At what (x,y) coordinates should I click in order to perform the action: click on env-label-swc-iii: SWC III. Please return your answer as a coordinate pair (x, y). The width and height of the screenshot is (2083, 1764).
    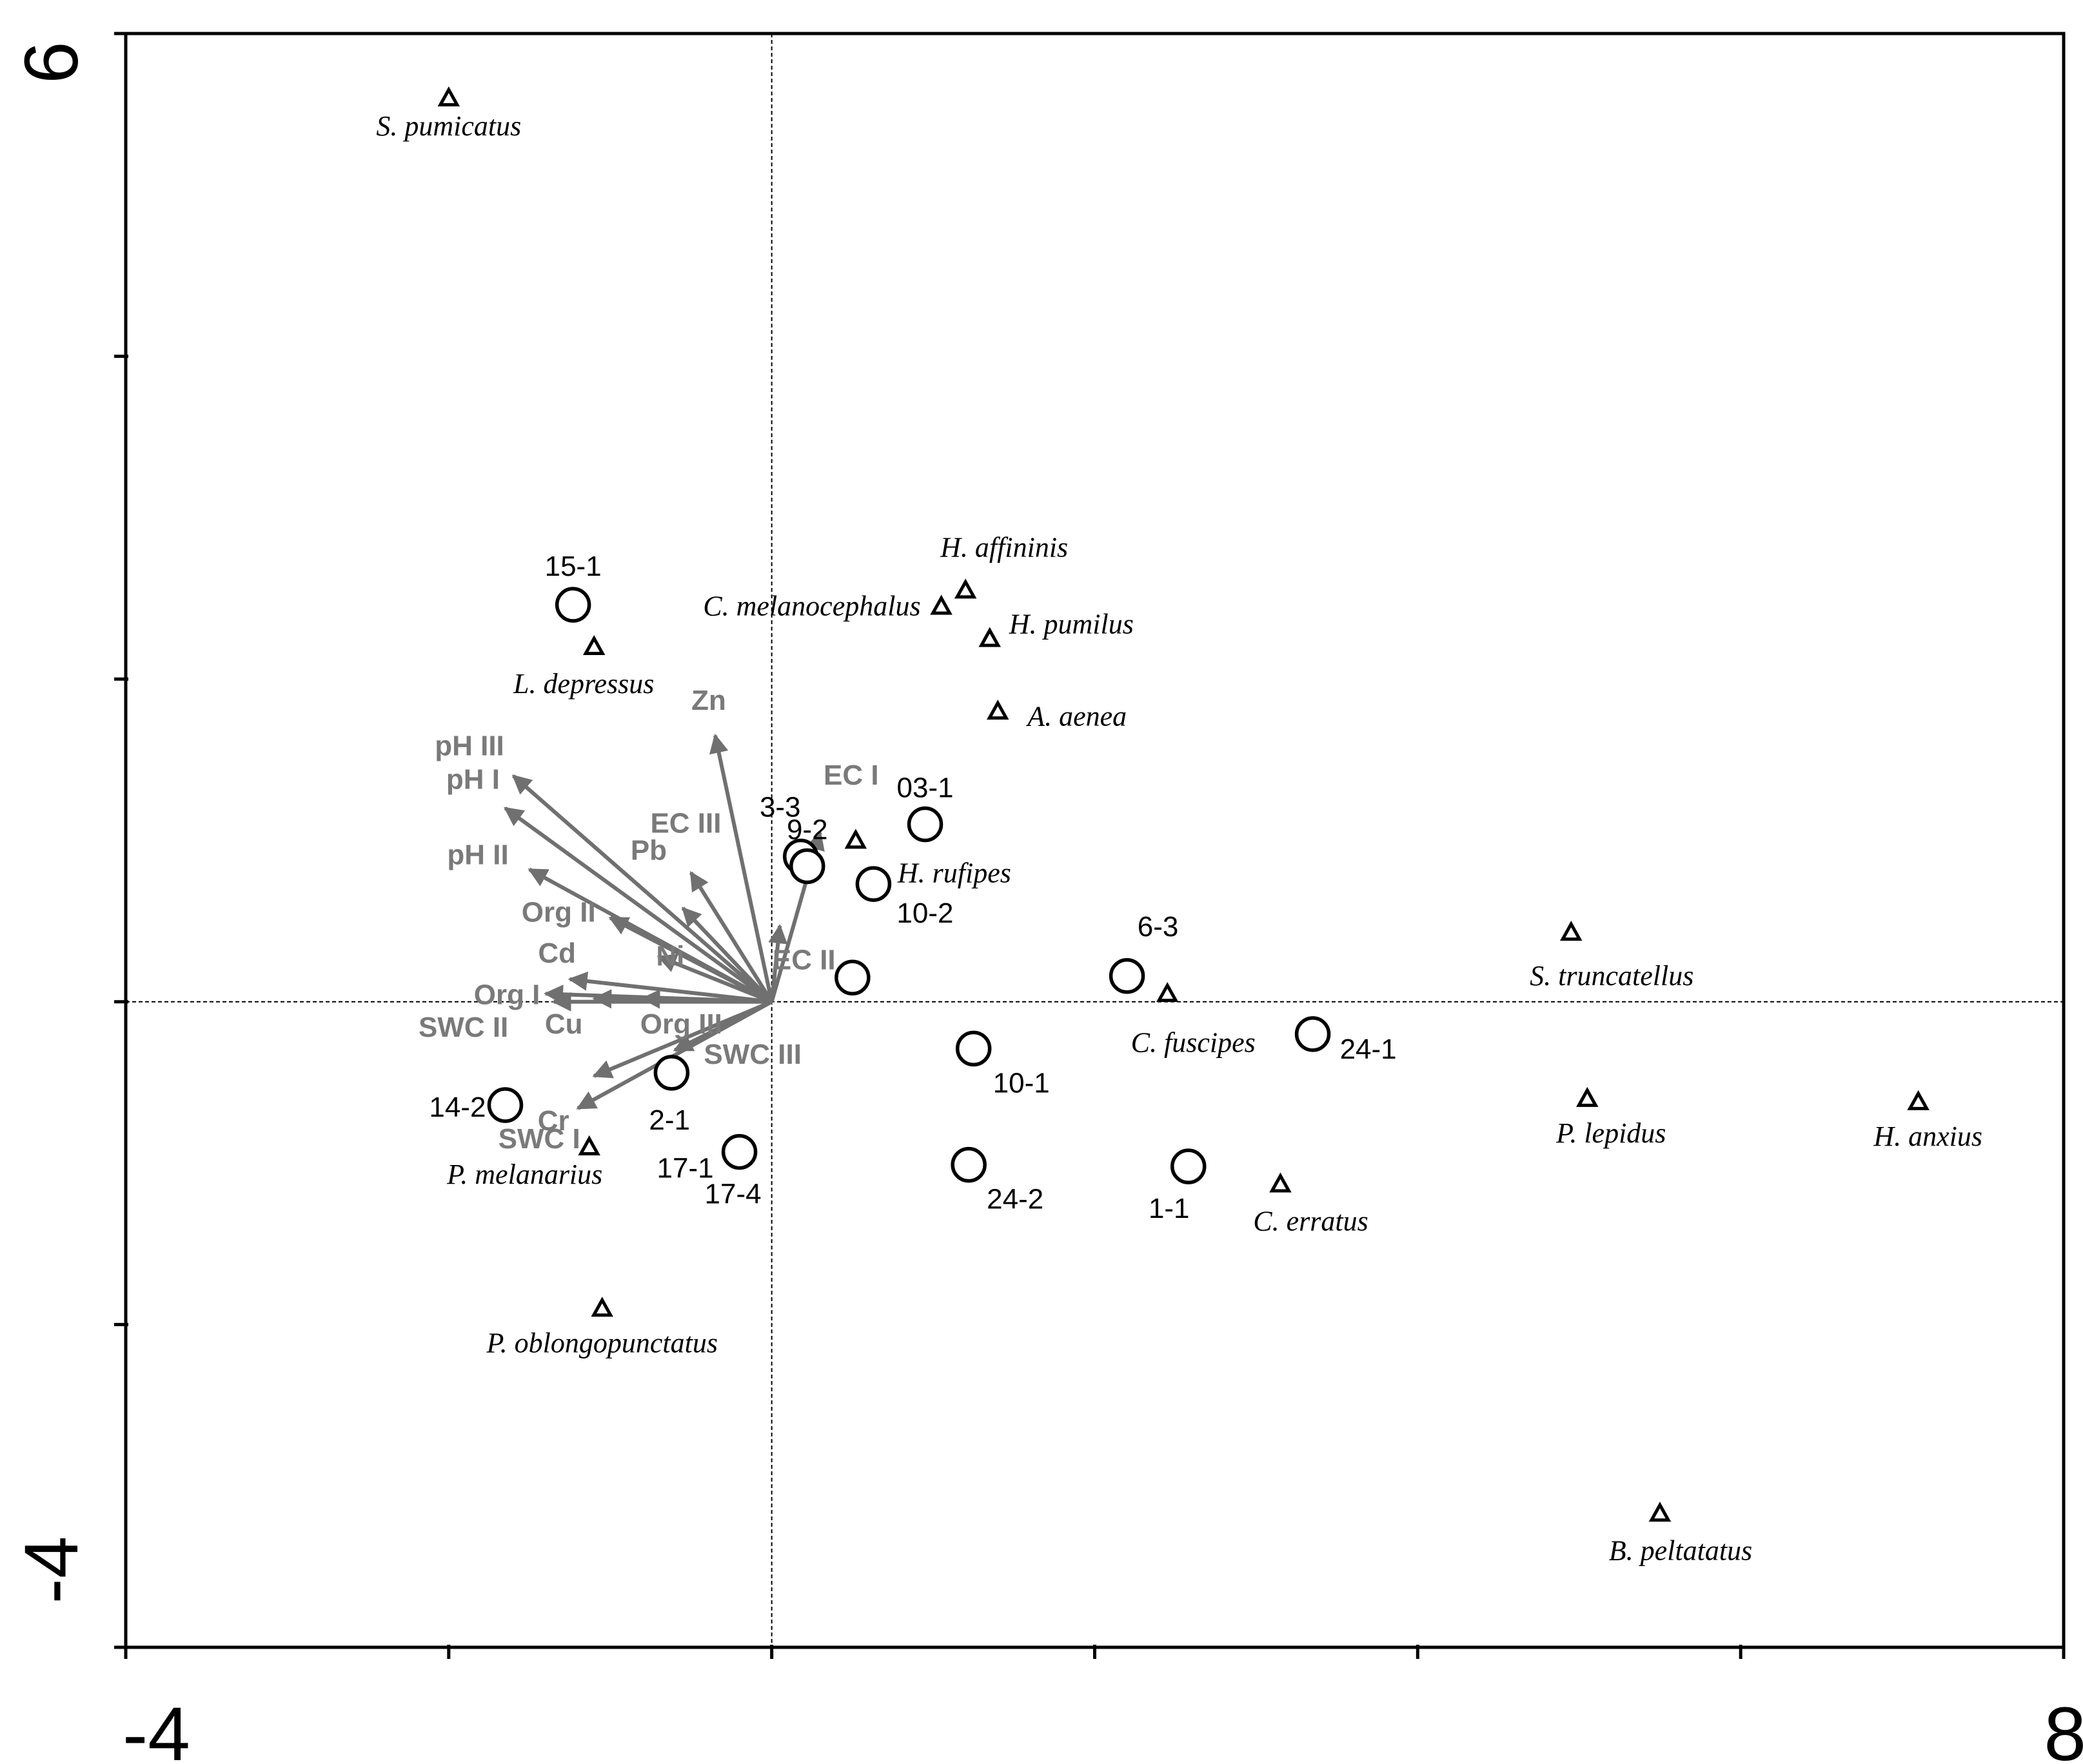
    Looking at the image, I should click on (753, 1054).